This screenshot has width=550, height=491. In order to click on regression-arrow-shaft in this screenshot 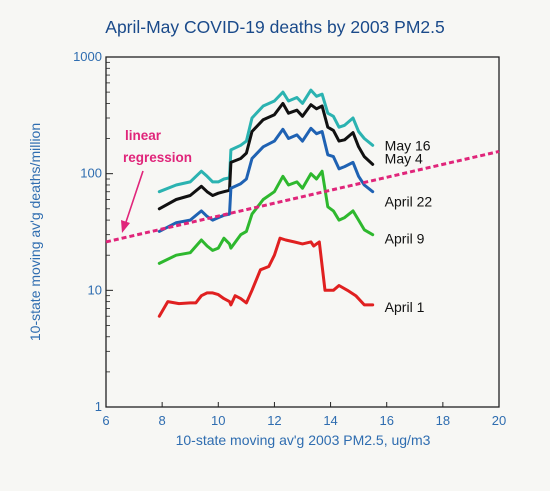, I will do `click(134, 198)`.